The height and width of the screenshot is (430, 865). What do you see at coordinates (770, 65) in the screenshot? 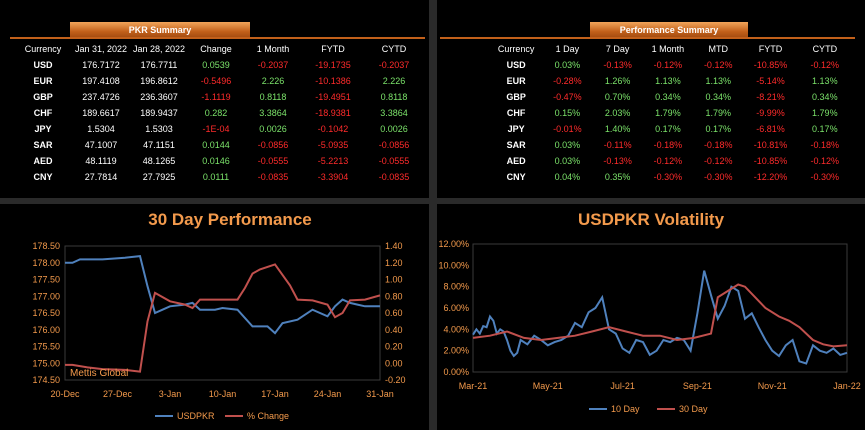
I see `perf-fytd-cell: -10.85%` at bounding box center [770, 65].